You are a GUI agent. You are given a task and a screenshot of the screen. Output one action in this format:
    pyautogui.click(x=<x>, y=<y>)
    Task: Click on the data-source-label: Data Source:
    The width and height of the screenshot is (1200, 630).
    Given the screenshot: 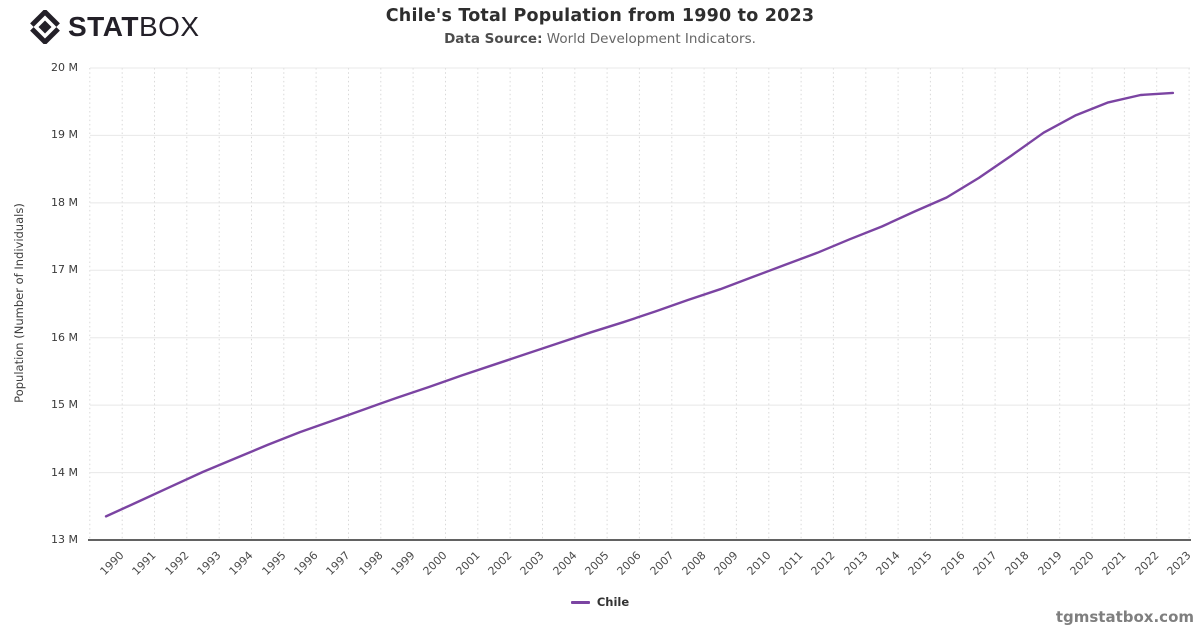 What is the action you would take?
    pyautogui.click(x=493, y=39)
    